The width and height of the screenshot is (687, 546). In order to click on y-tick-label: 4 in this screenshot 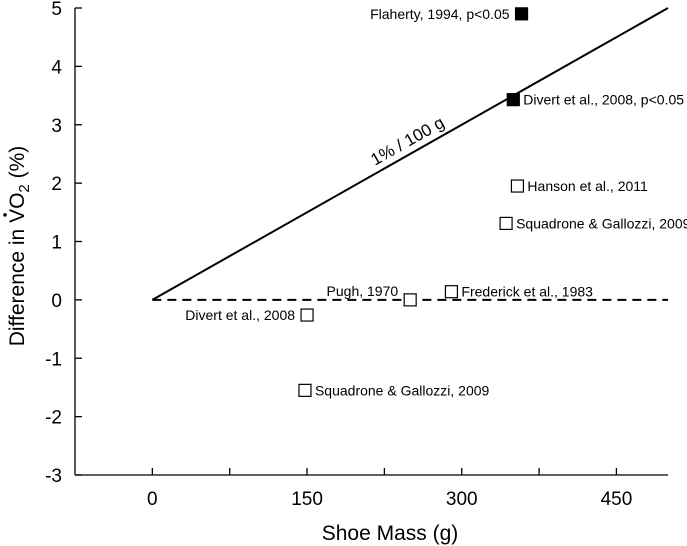, I will do `click(56, 67)`.